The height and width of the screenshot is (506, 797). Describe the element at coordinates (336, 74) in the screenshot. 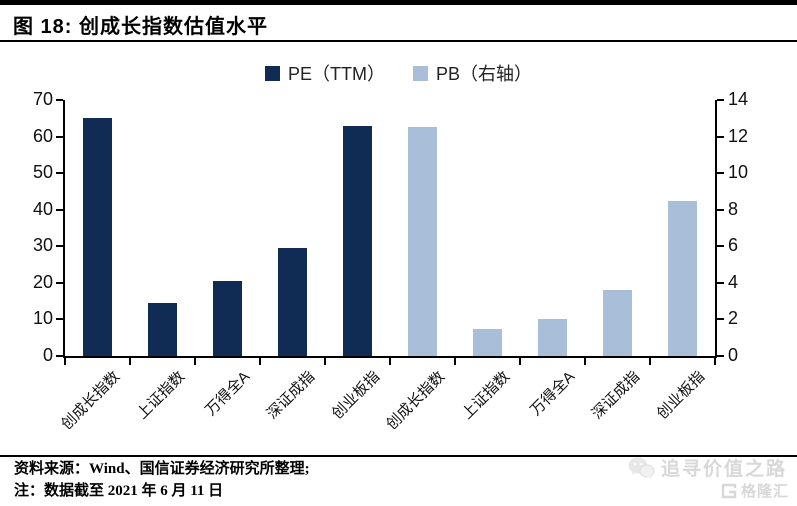

I see `legend-label-pe: PE（TTM）` at that location.